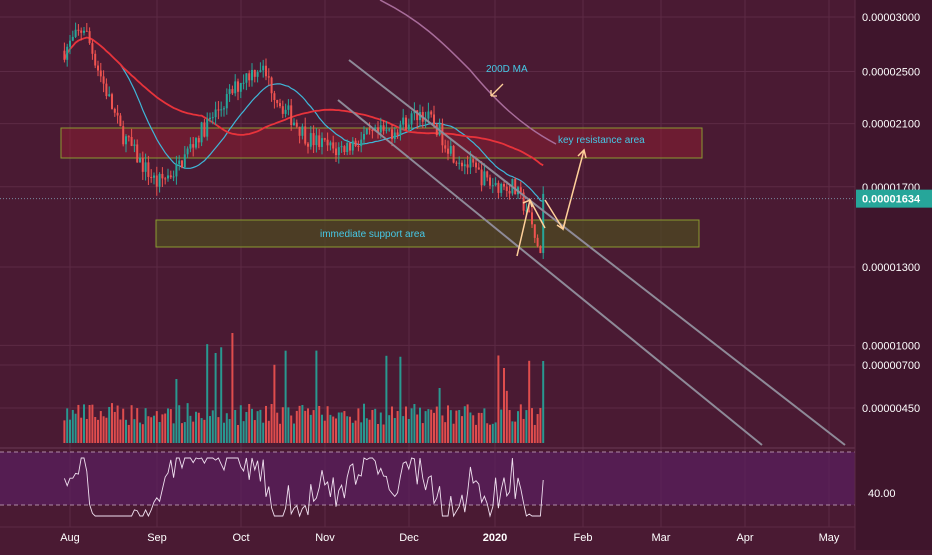  What do you see at coordinates (409, 538) in the screenshot?
I see `x-tick-label: Dec` at bounding box center [409, 538].